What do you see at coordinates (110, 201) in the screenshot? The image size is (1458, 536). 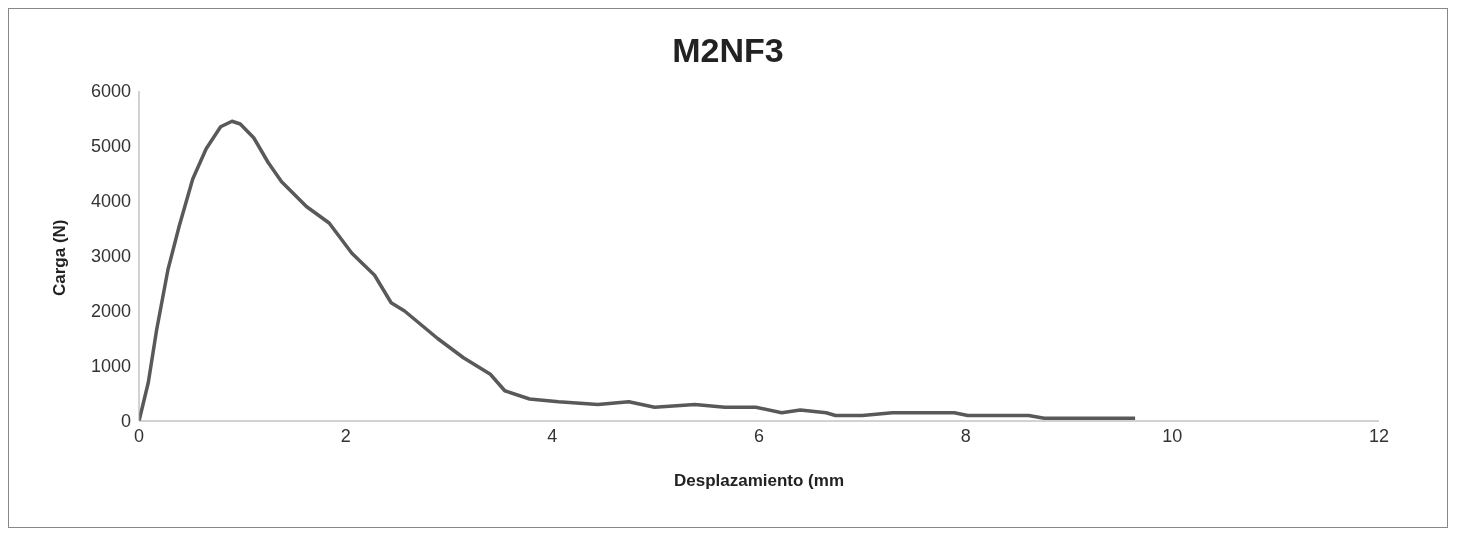 I see `y-tick-label: 4000` at bounding box center [110, 201].